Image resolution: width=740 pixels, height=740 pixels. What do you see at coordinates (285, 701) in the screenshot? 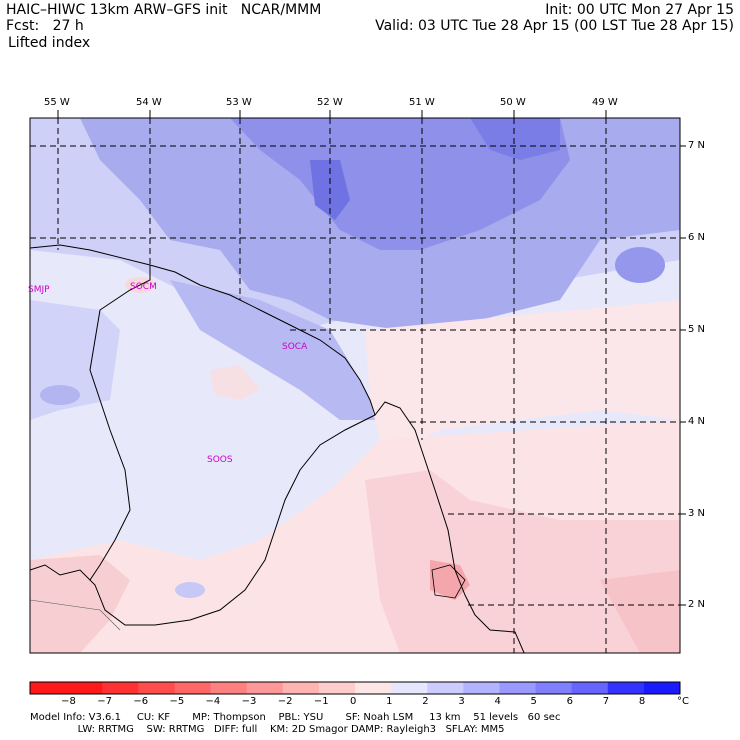
I see `colorbar-tick: −2` at bounding box center [285, 701].